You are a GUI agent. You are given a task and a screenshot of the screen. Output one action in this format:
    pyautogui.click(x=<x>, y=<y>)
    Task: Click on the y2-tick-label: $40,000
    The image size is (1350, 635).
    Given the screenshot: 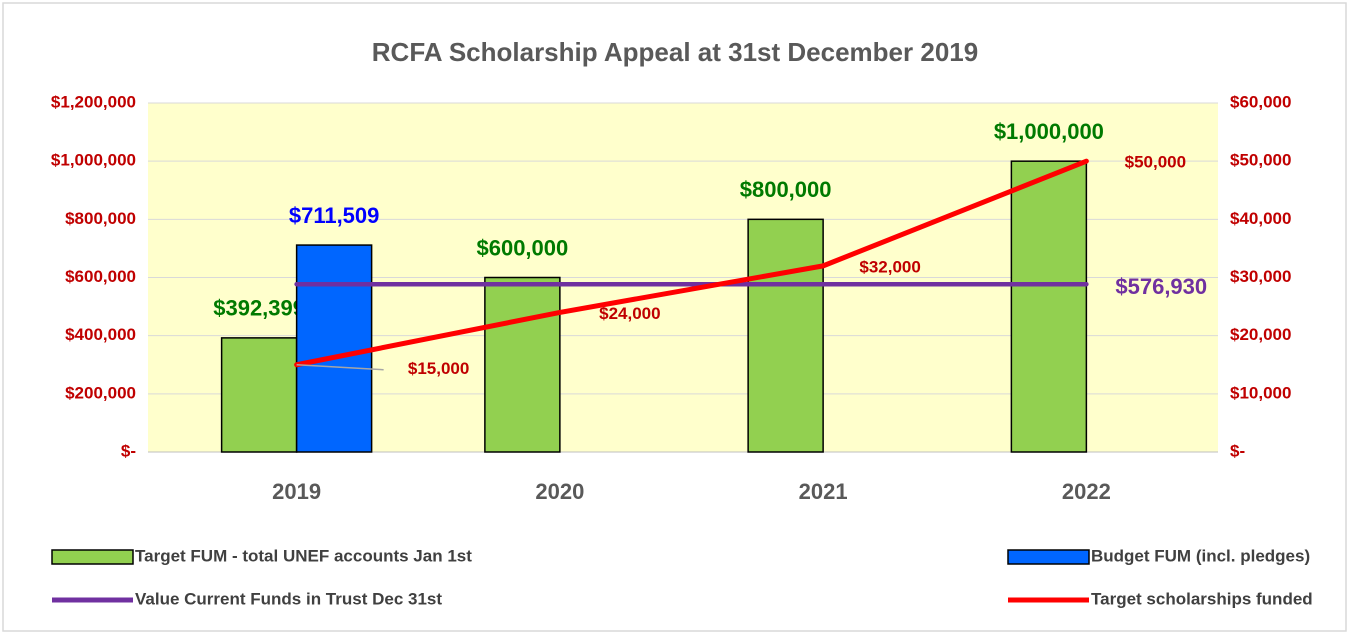 What is the action you would take?
    pyautogui.click(x=1260, y=218)
    